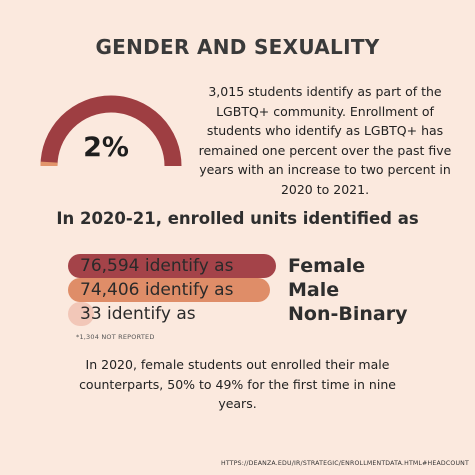 The width and height of the screenshot is (475, 475). I want to click on bar-category-label: Non-Binary, so click(348, 314).